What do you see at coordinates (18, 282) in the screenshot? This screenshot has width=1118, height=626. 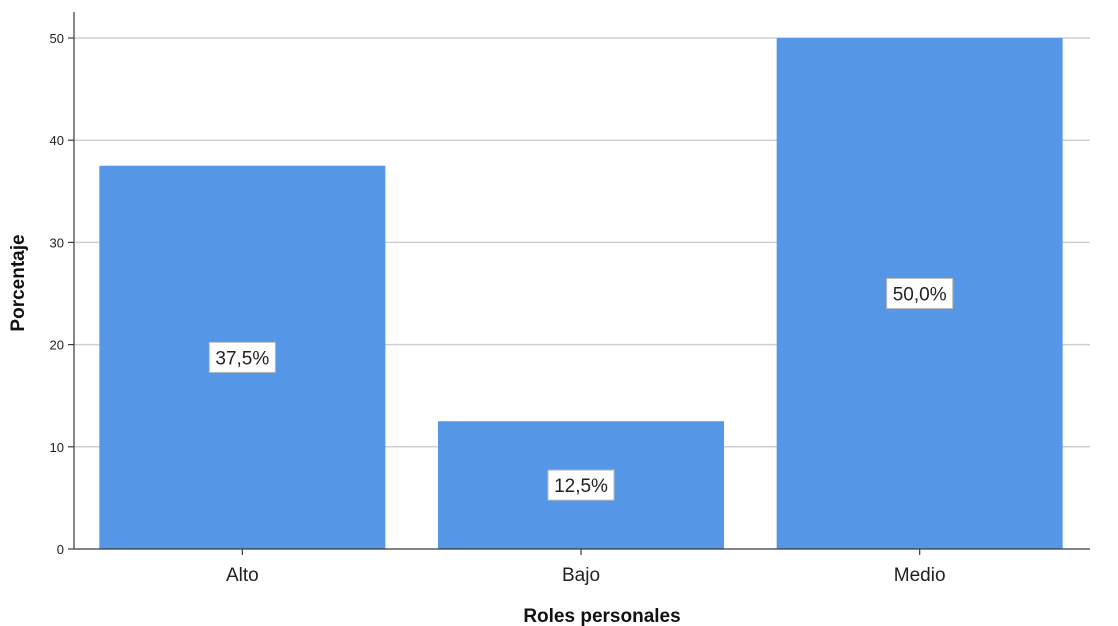 I see `y-axis-title: Porcentaje` at bounding box center [18, 282].